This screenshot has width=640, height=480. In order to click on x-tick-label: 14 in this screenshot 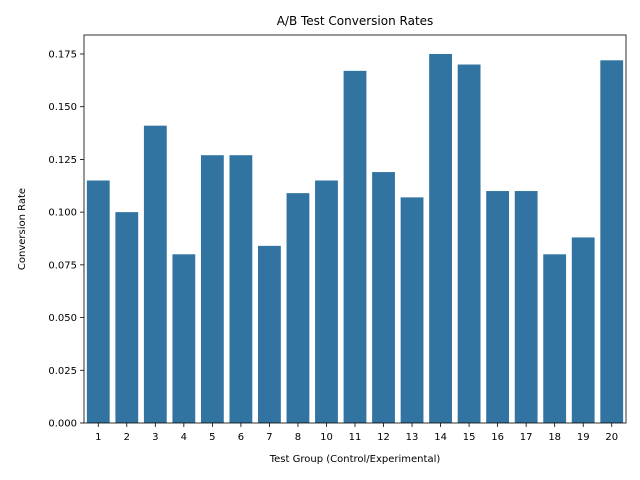, I will do `click(440, 437)`.